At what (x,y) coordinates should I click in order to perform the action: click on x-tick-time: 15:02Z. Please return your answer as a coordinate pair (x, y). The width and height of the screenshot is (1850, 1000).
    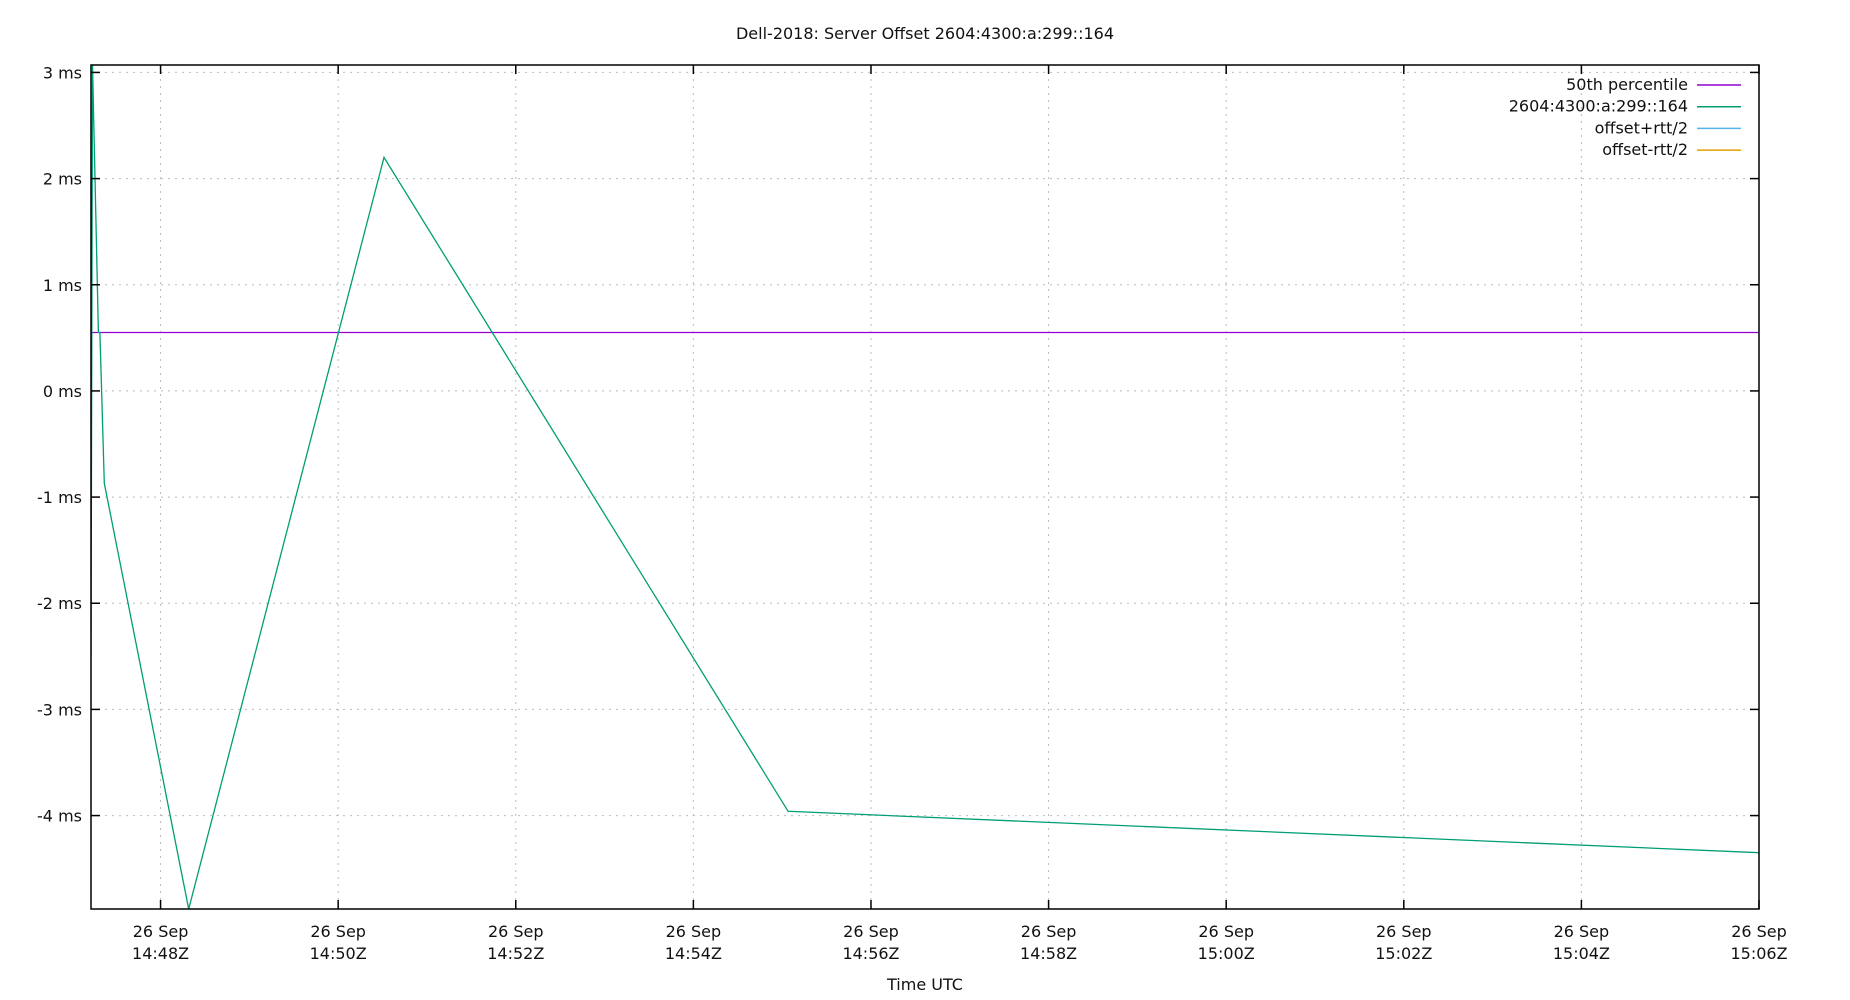
    Looking at the image, I should click on (1403, 953).